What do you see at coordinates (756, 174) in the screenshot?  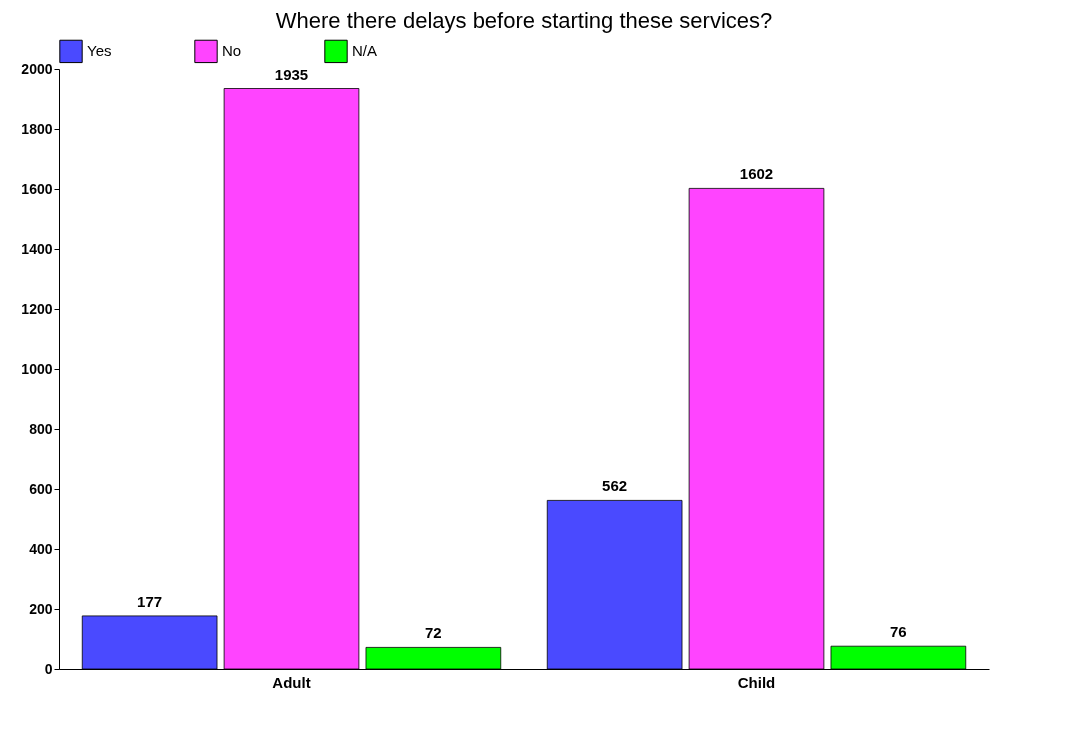 I see `data-label: 1602` at bounding box center [756, 174].